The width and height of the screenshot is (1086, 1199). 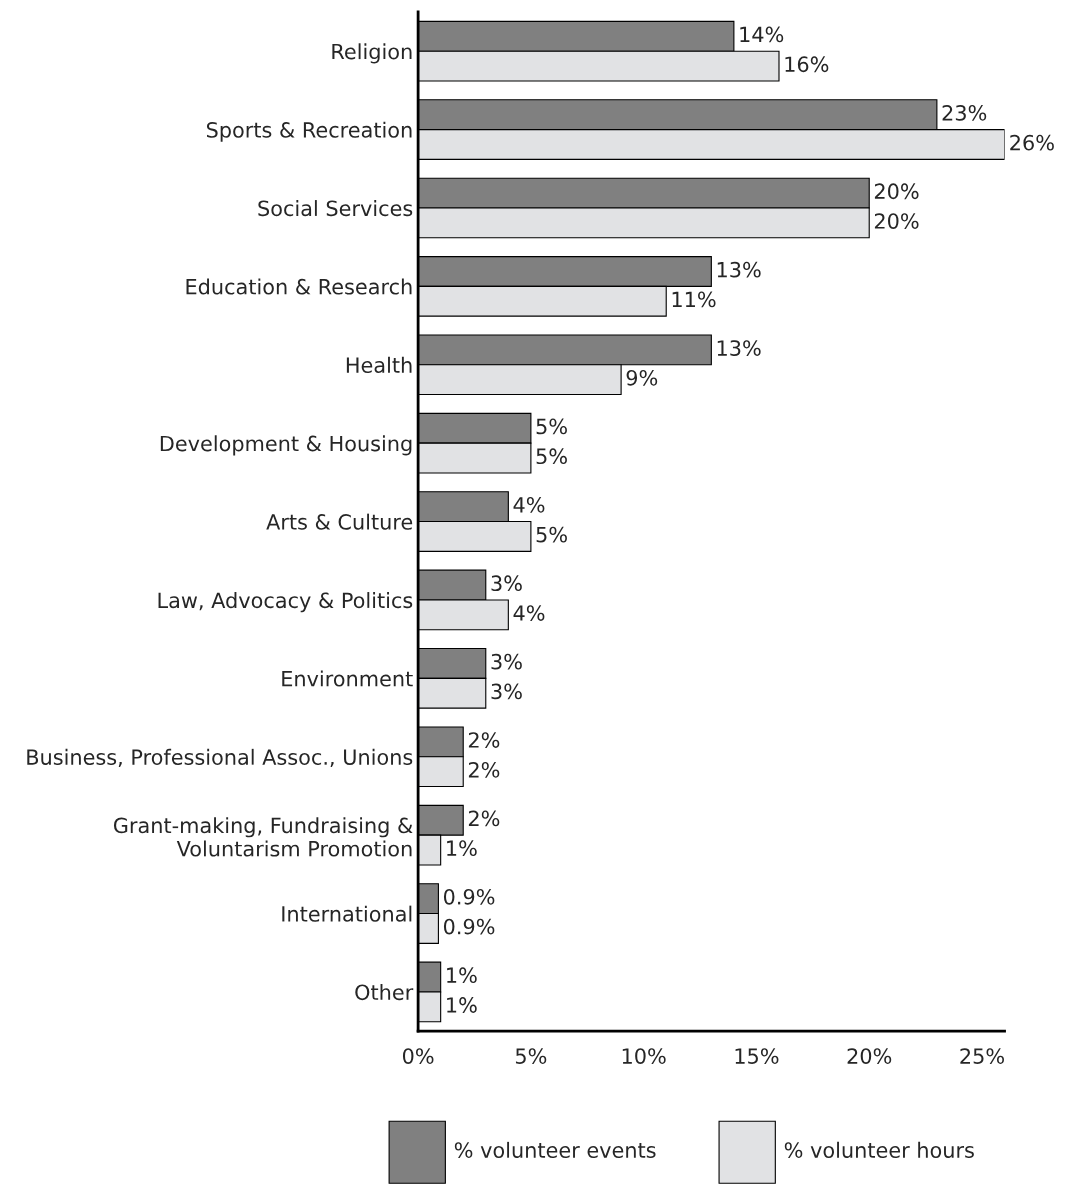 I want to click on y-tick-label: Education & Research, so click(x=299, y=286).